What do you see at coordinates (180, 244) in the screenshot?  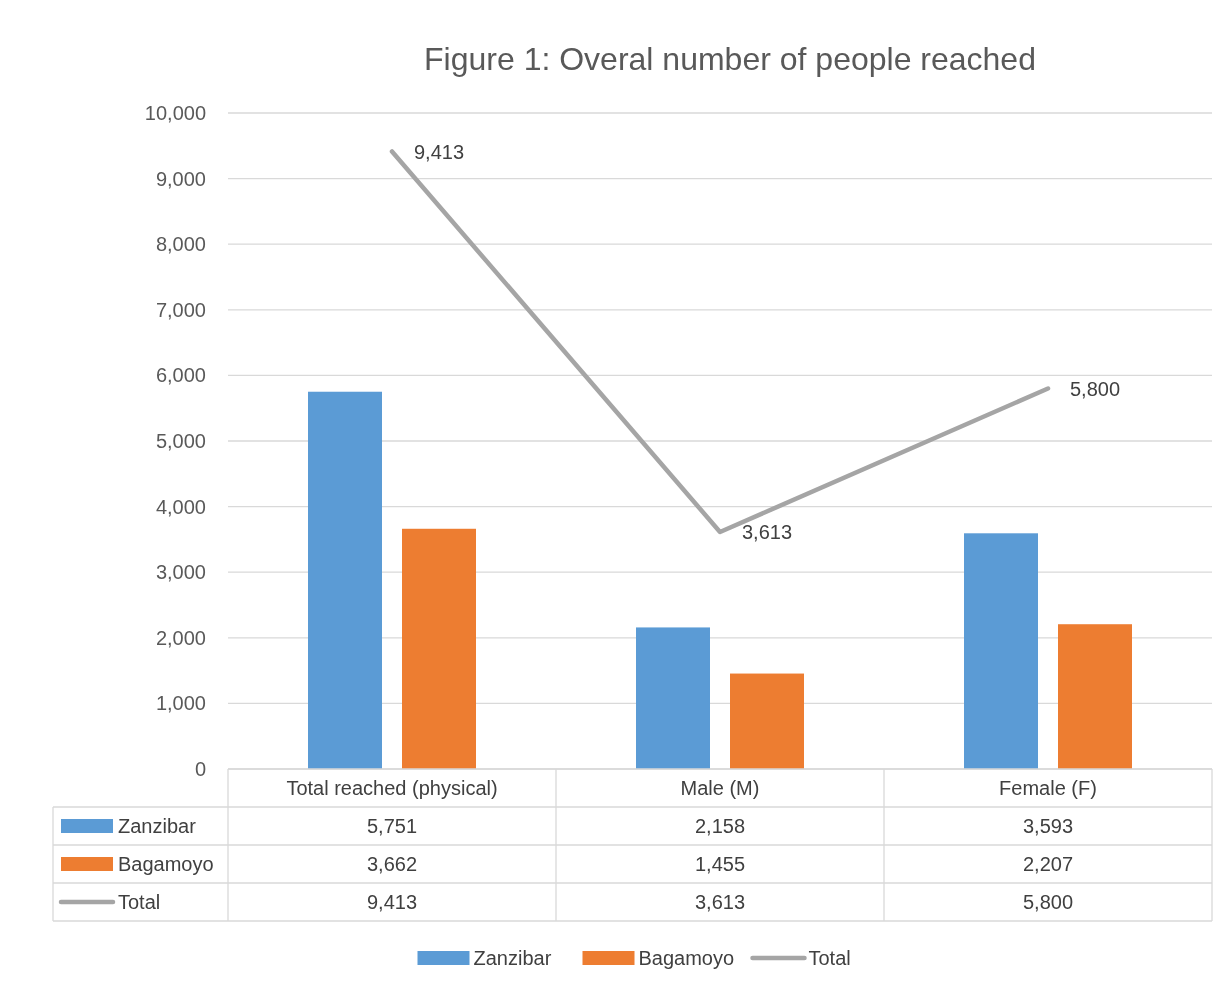 I see `y-tick-label: 8,000` at bounding box center [180, 244].